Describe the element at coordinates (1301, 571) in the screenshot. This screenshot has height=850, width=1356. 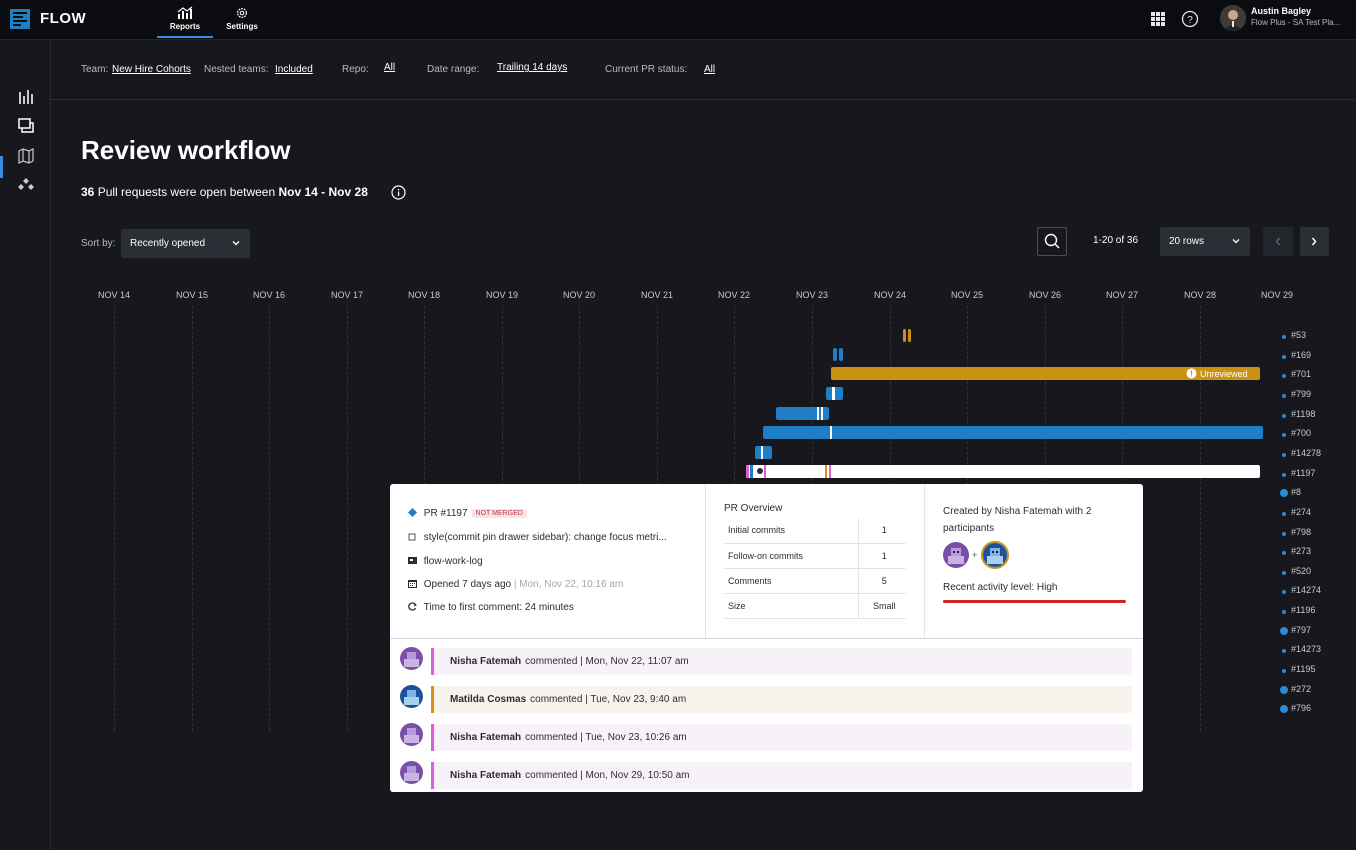
I see `pr-label: #520` at that location.